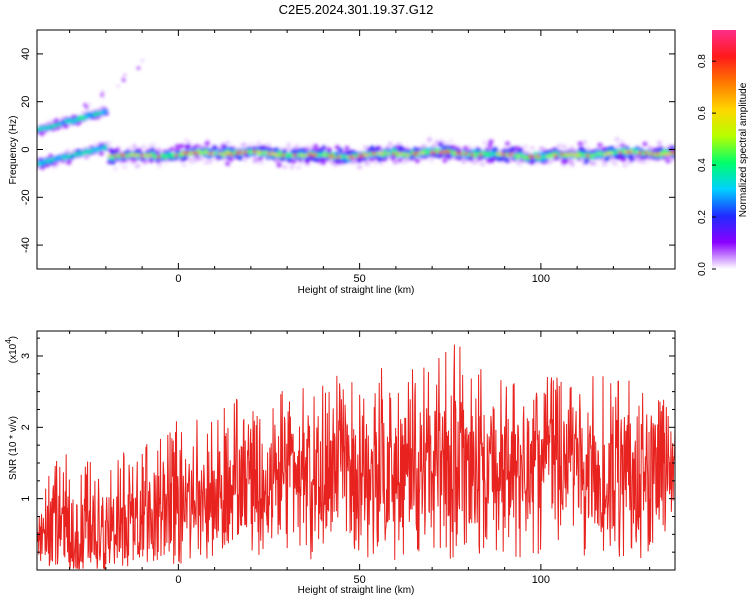 The width and height of the screenshot is (750, 600). Describe the element at coordinates (356, 590) in the screenshot. I see `snr-xlabel: Height of straight line (km)` at that location.